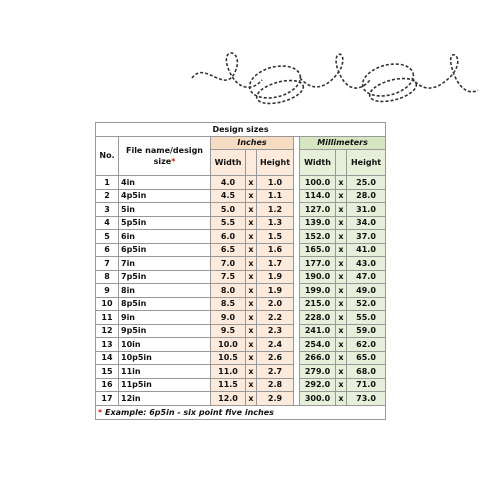  Describe the element at coordinates (366, 317) in the screenshot. I see `mm-height: 55.0` at that location.